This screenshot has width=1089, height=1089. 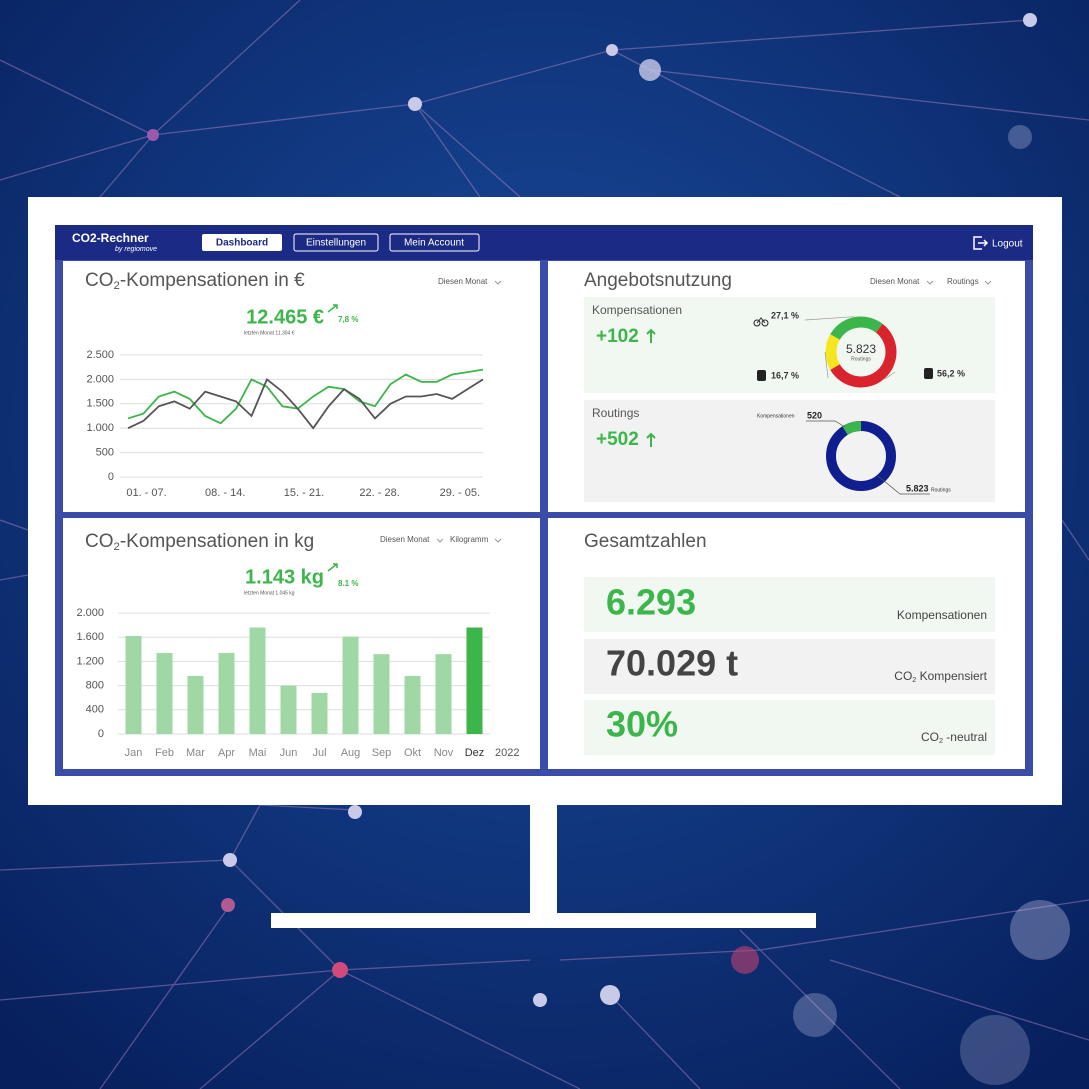 What do you see at coordinates (444, 753) in the screenshot?
I see `x-tick-label: Nov` at bounding box center [444, 753].